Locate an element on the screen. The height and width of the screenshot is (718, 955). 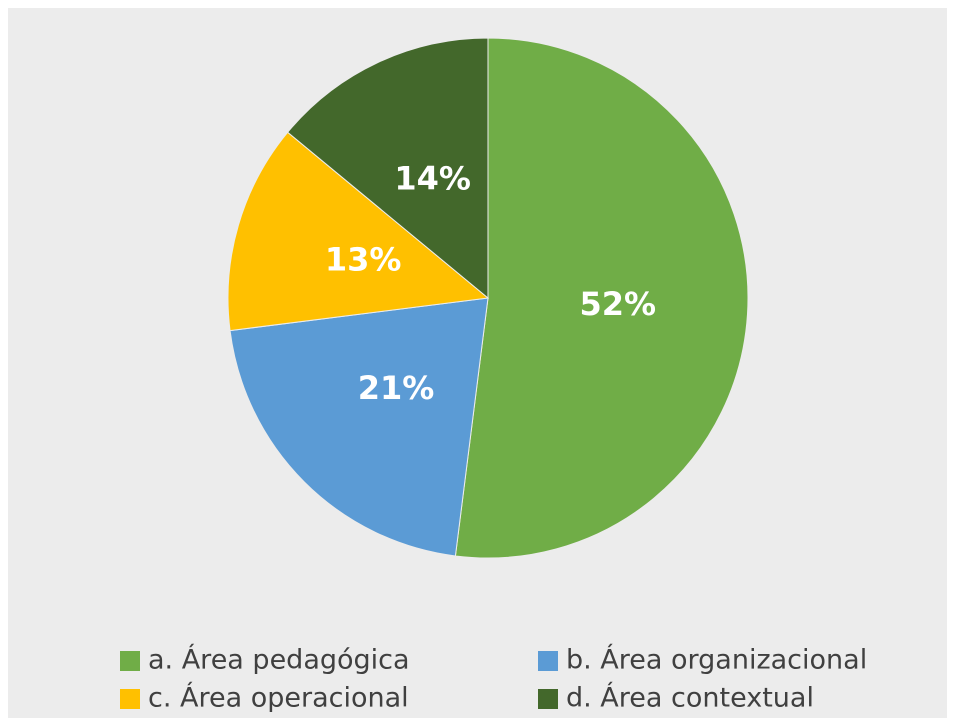
data-label: 14% is located at coordinates (432, 178).